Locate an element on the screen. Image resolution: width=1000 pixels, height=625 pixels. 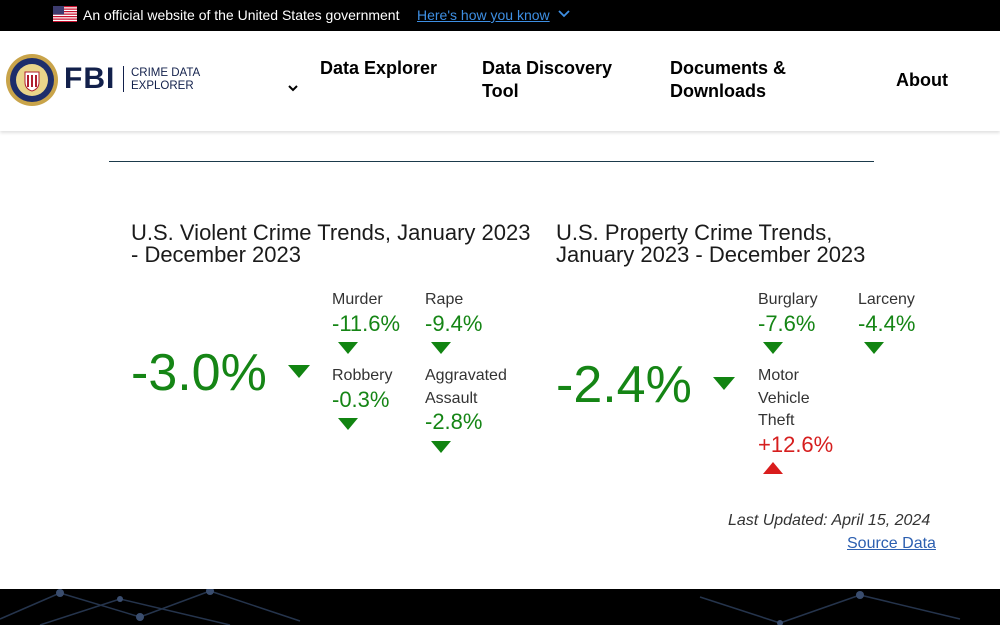
stat-value: -4.4% is located at coordinates (887, 323).